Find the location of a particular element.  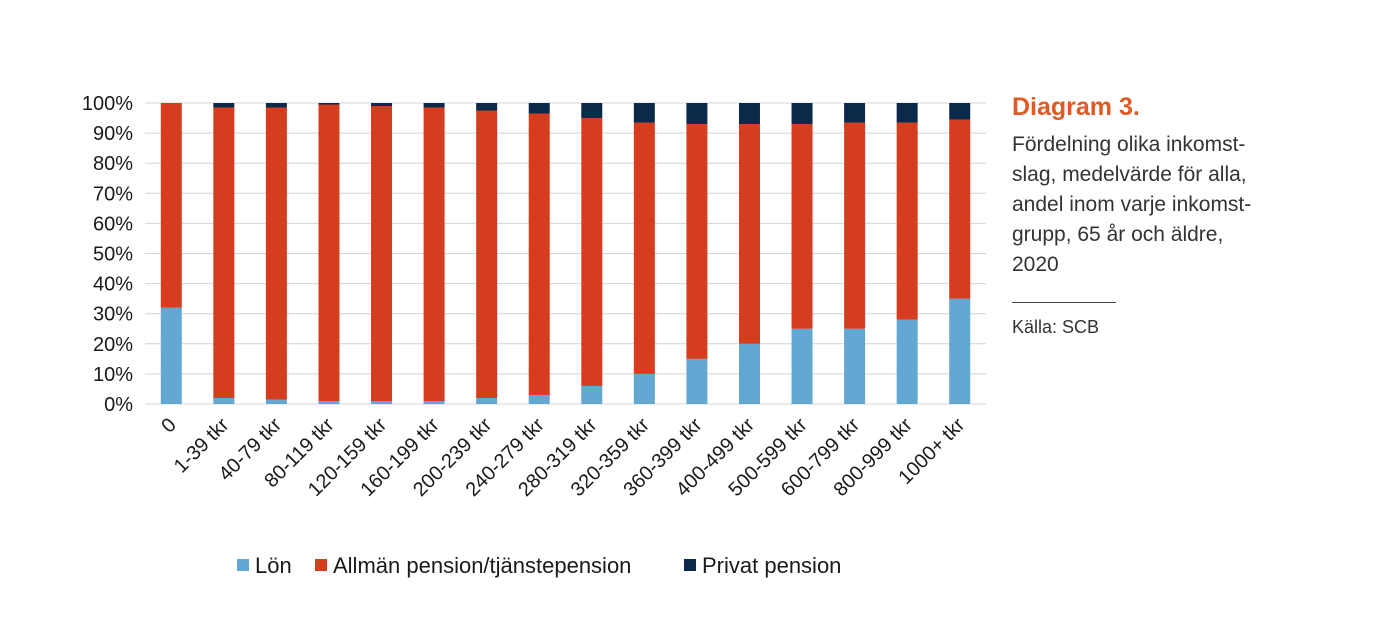

y-tick-label: 30% is located at coordinates (113, 315).